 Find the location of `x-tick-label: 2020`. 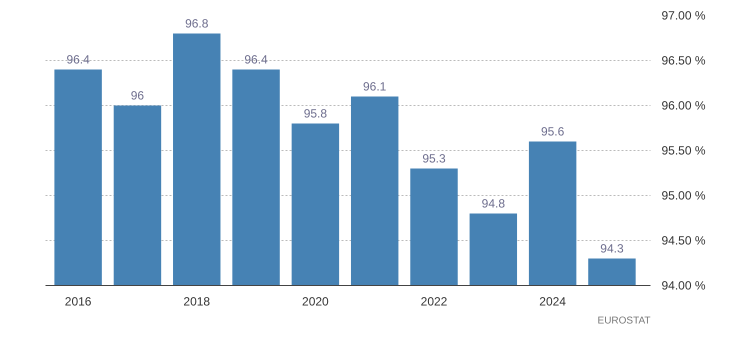

x-tick-label: 2020 is located at coordinates (316, 301).